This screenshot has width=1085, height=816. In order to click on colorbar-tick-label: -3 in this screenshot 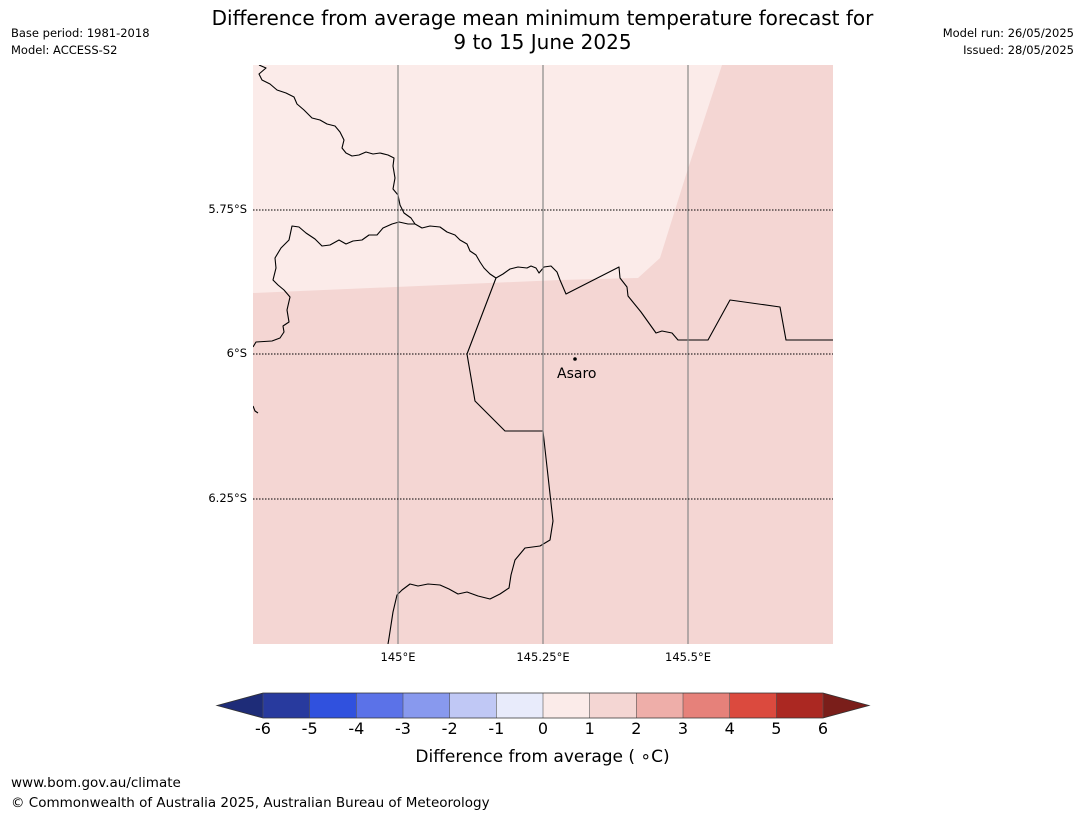, I will do `click(403, 728)`.